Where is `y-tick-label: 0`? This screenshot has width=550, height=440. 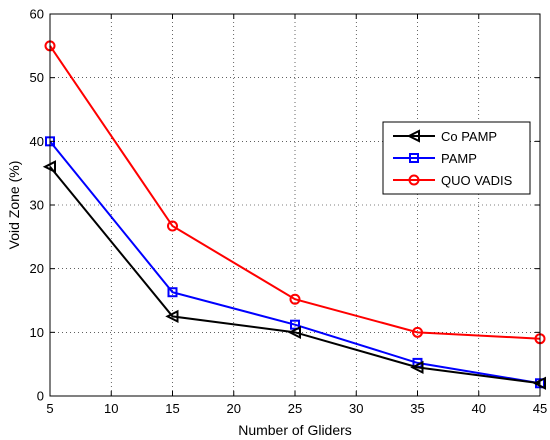
y-tick-label: 0 is located at coordinates (40, 396).